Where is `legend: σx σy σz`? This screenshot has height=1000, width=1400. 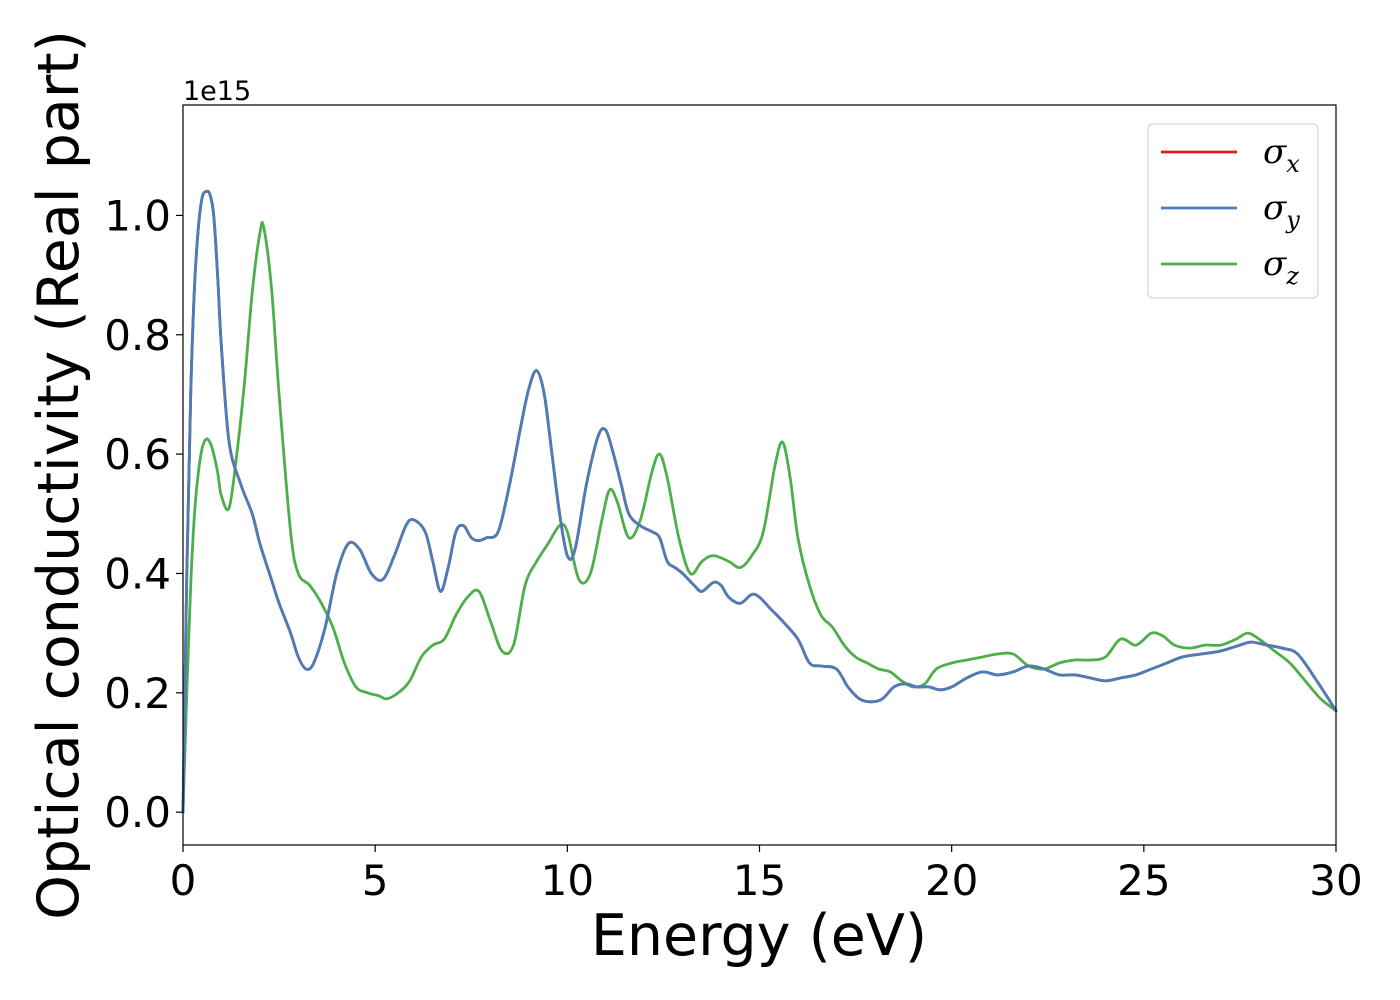 legend: σx σy σz is located at coordinates (1233, 211).